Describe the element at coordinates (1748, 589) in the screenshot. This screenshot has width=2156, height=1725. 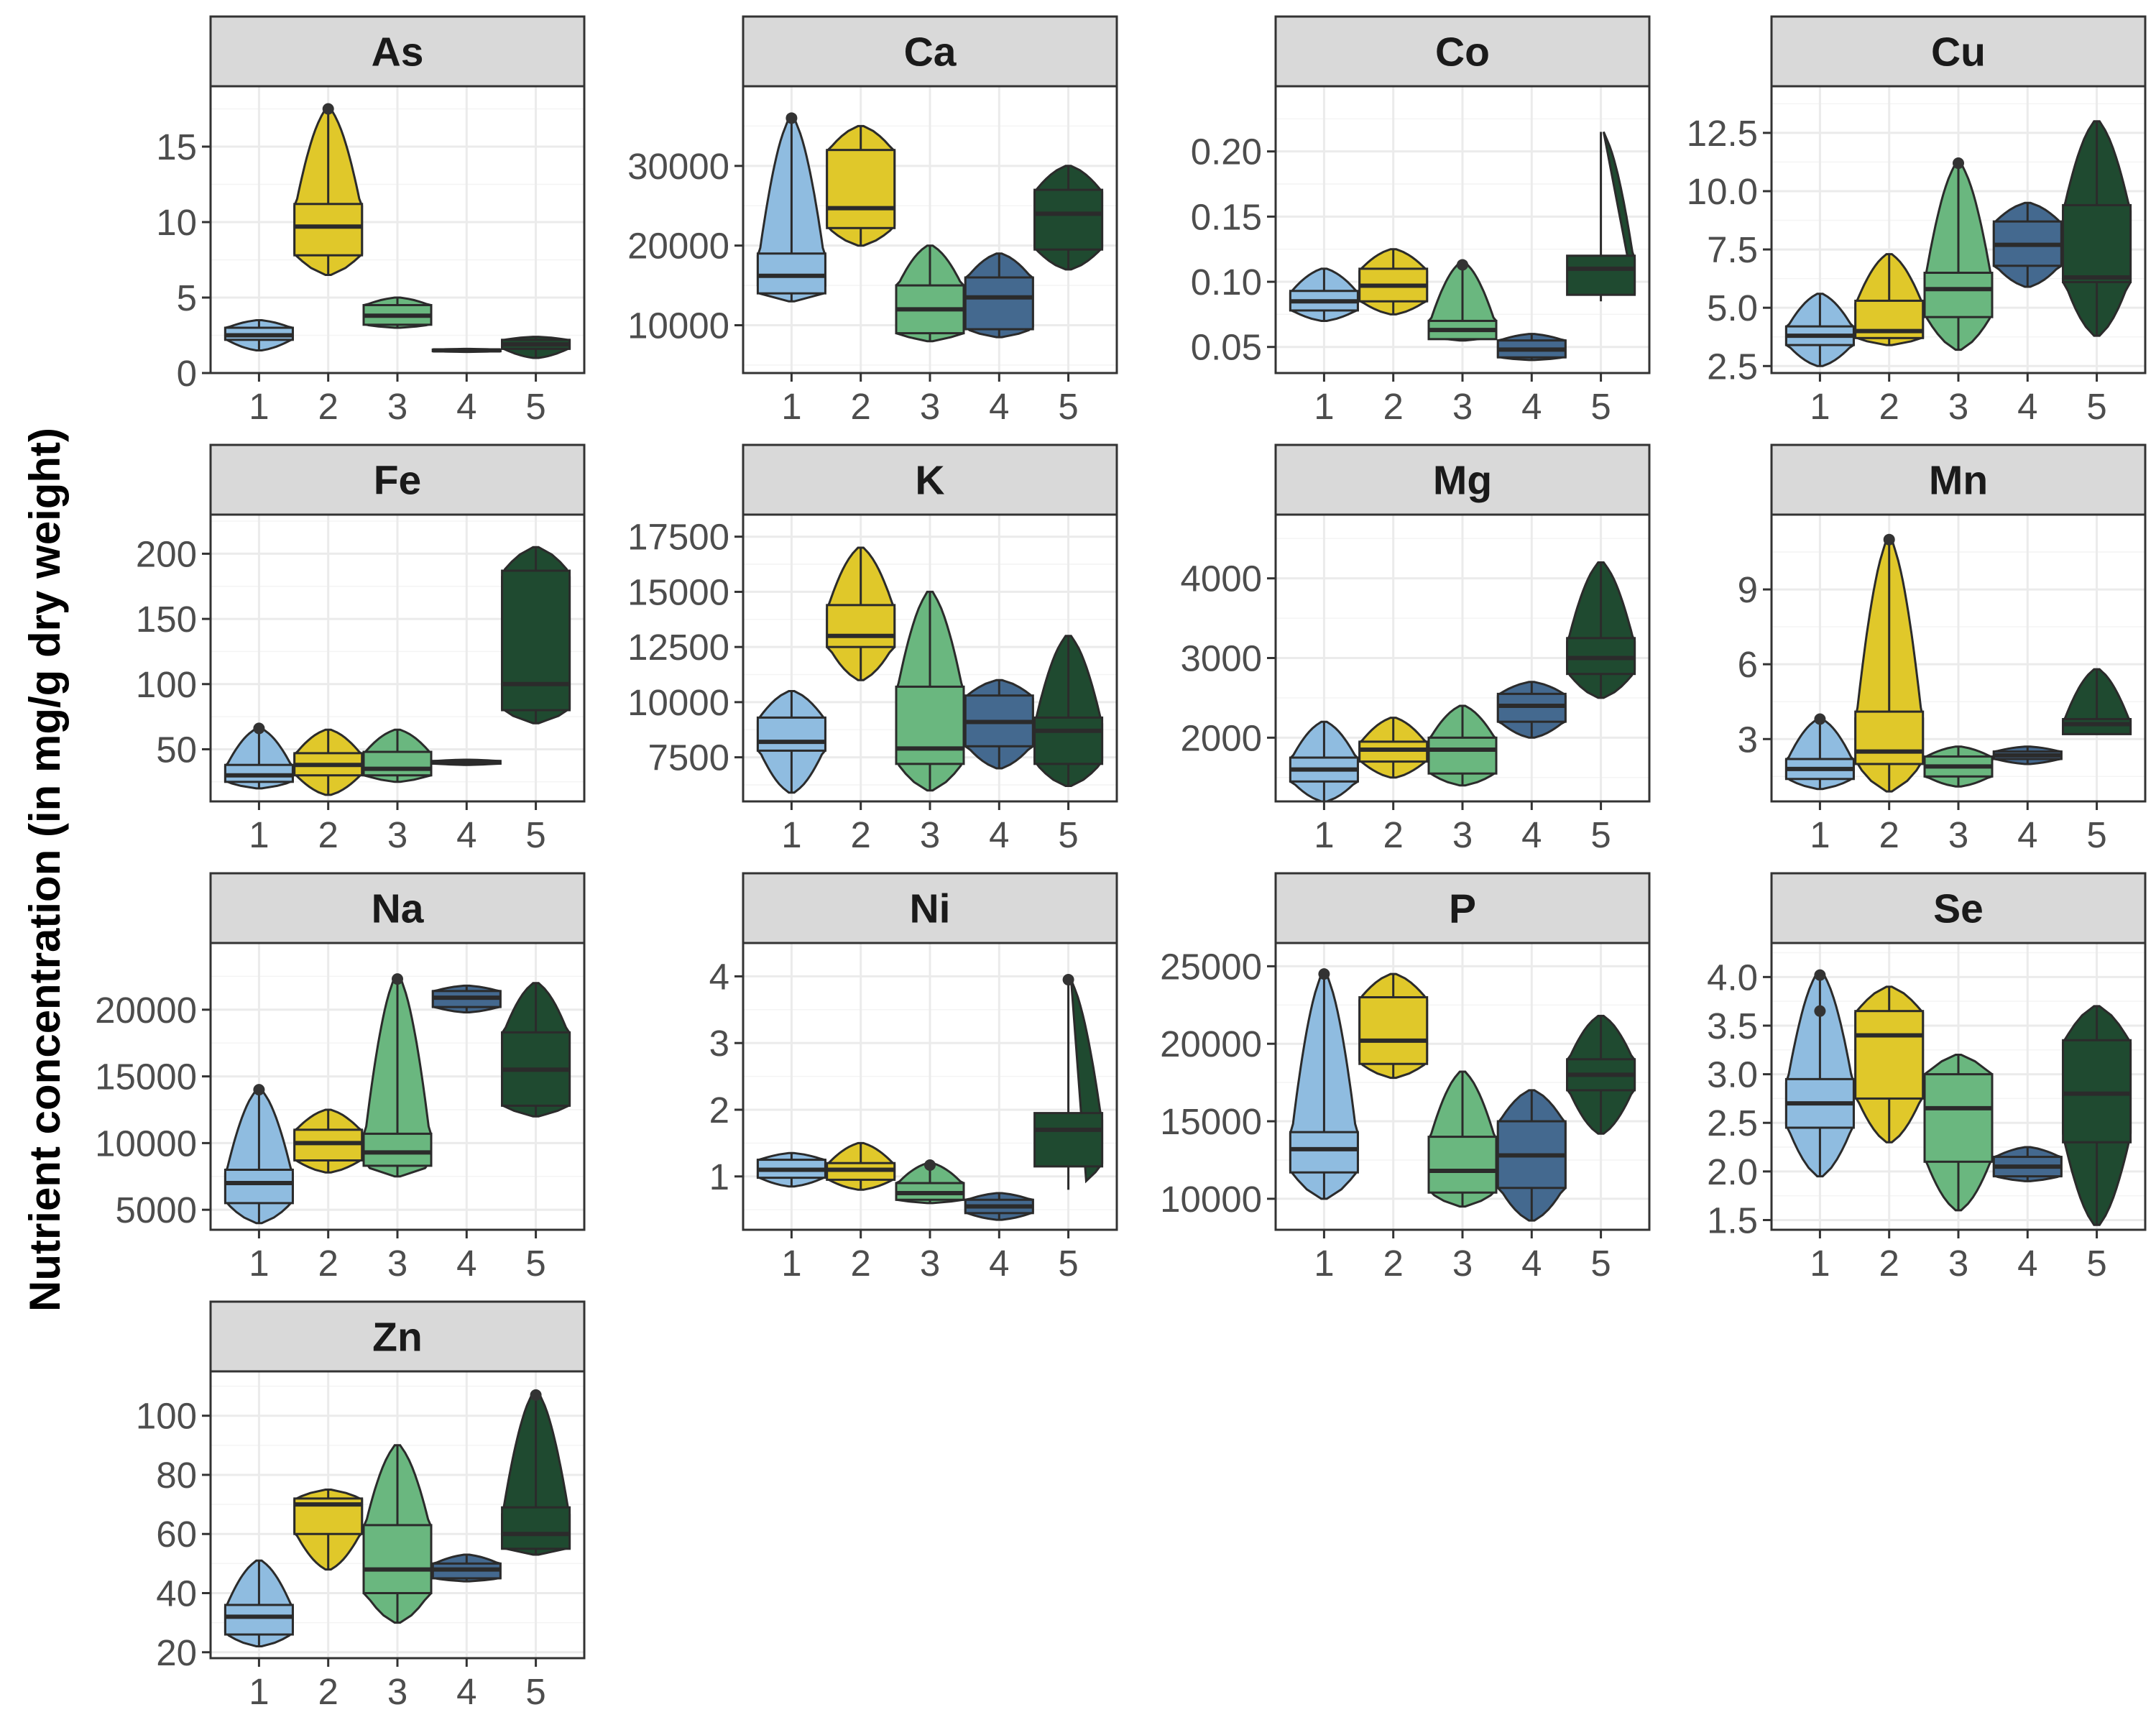
I see `y-tick-label: 9` at that location.